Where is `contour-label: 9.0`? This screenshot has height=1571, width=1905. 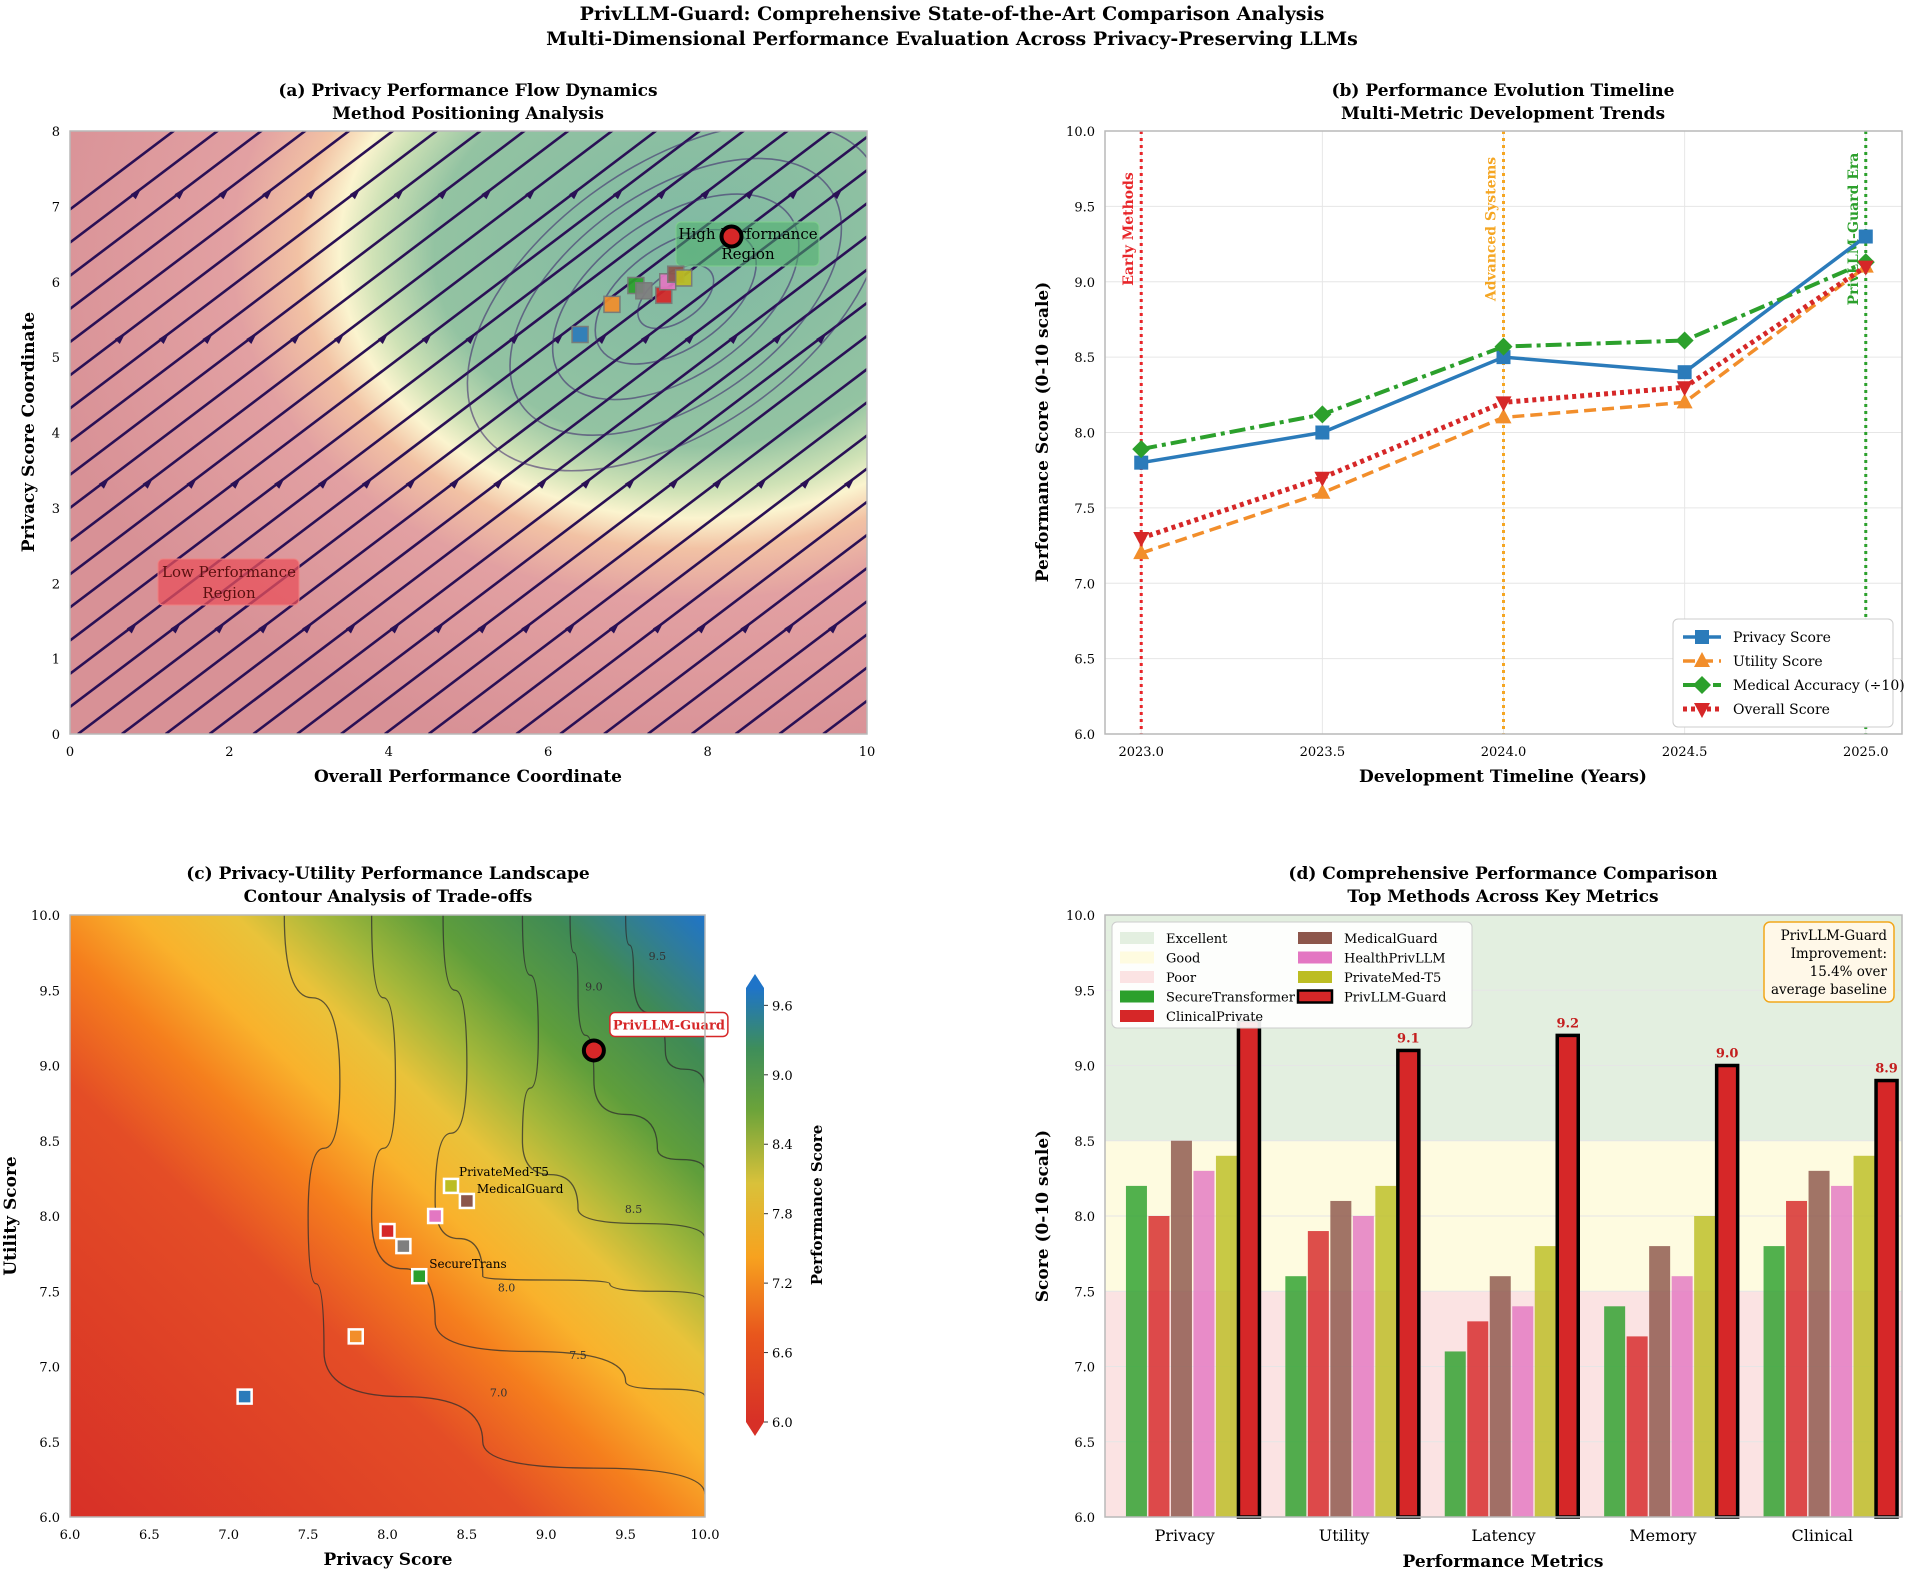 contour-label: 9.0 is located at coordinates (594, 986).